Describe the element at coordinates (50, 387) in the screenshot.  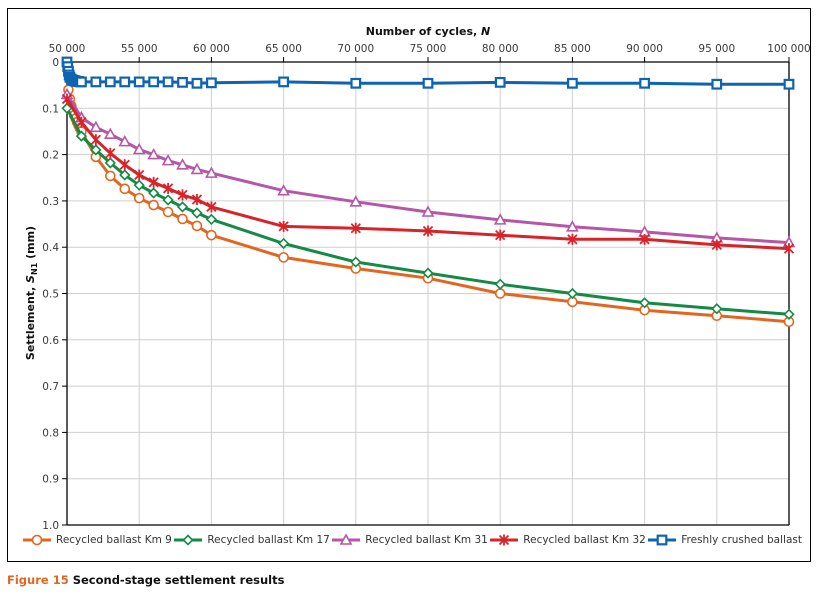
I see `y-tick-label: 0.7` at that location.